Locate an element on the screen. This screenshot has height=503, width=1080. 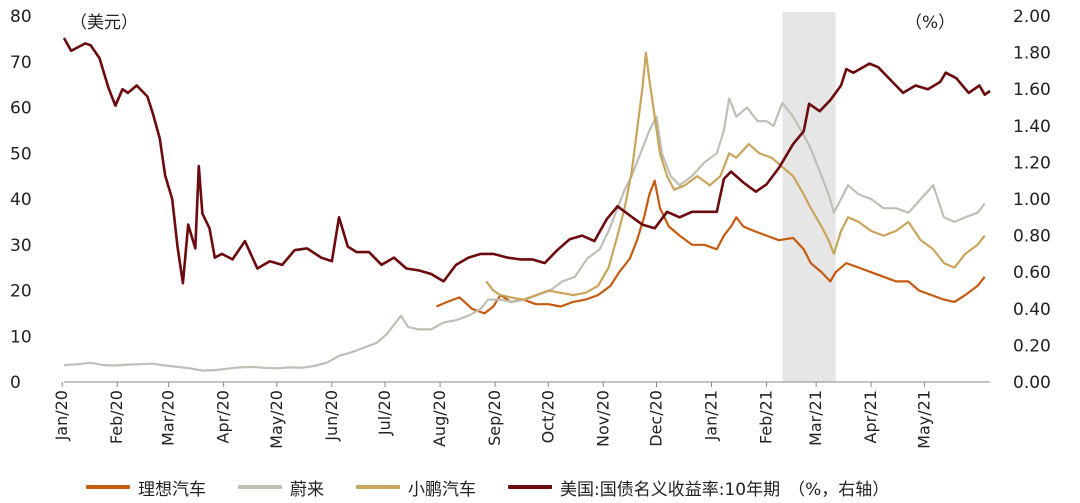
x-tick-label: Feb/20 is located at coordinates (116, 417).